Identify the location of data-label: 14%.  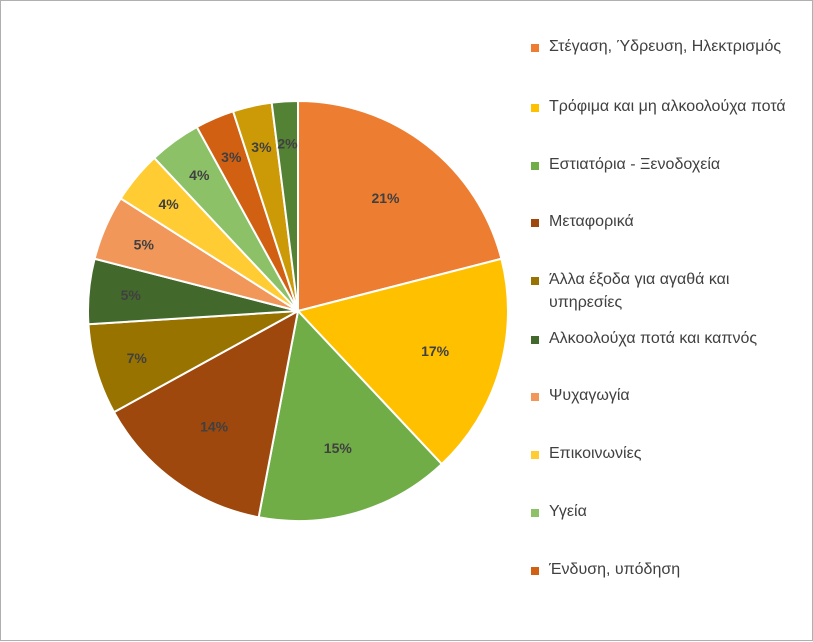
(214, 427).